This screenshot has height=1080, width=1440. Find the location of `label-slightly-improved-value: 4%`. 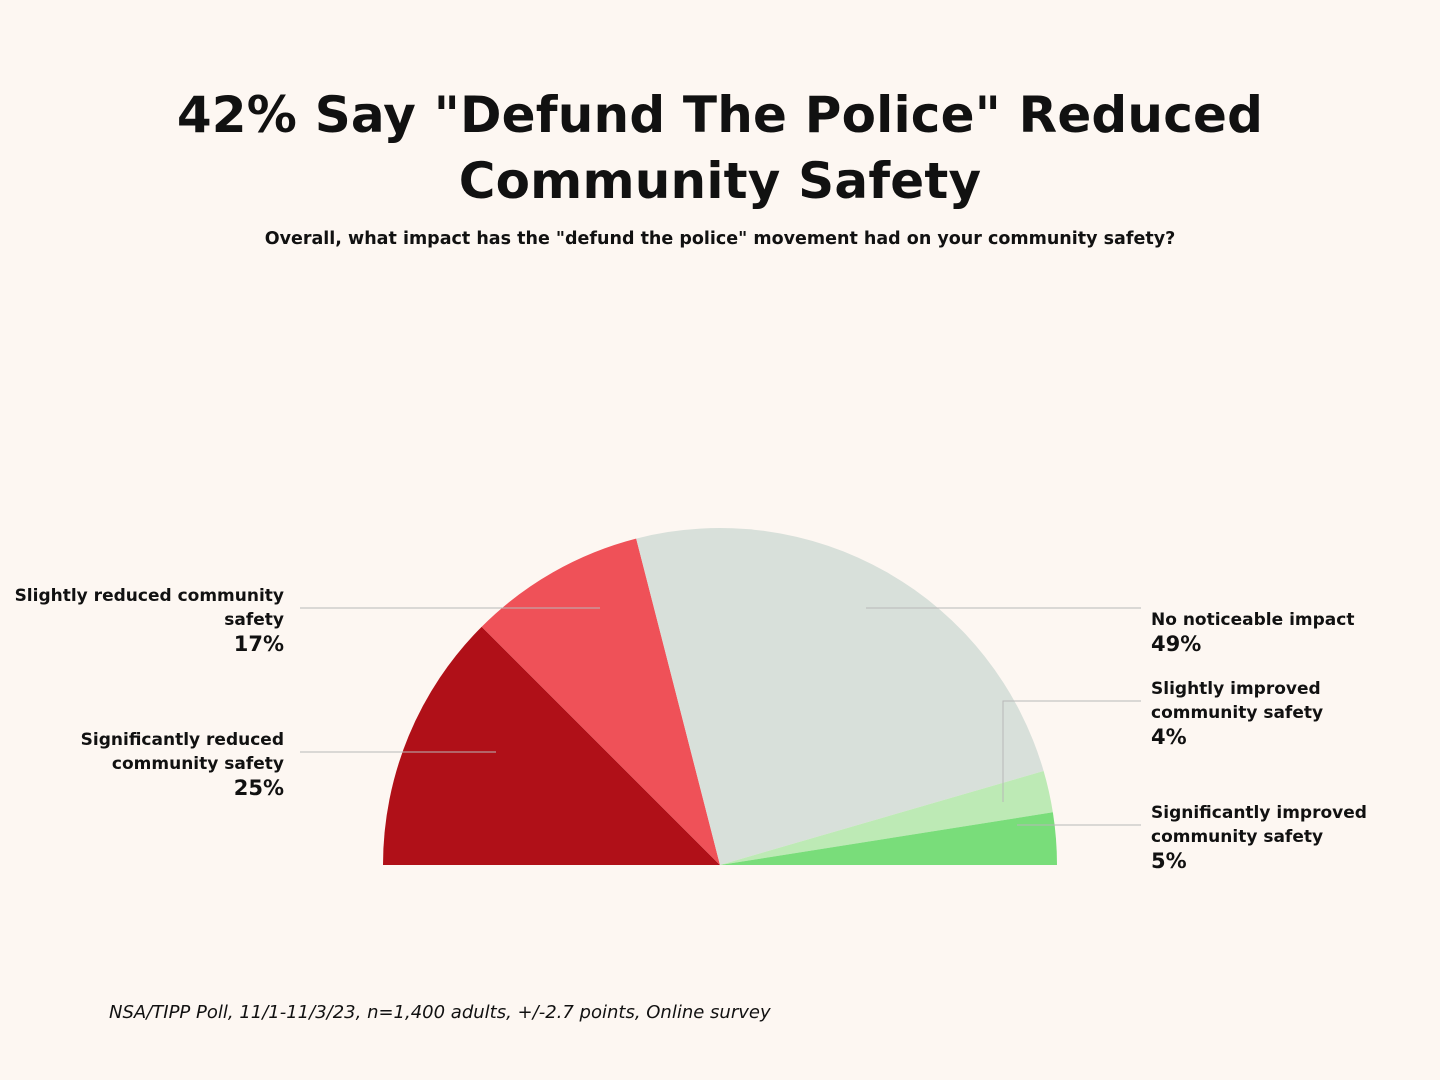

label-slightly-improved-value: 4% is located at coordinates (1169, 737).